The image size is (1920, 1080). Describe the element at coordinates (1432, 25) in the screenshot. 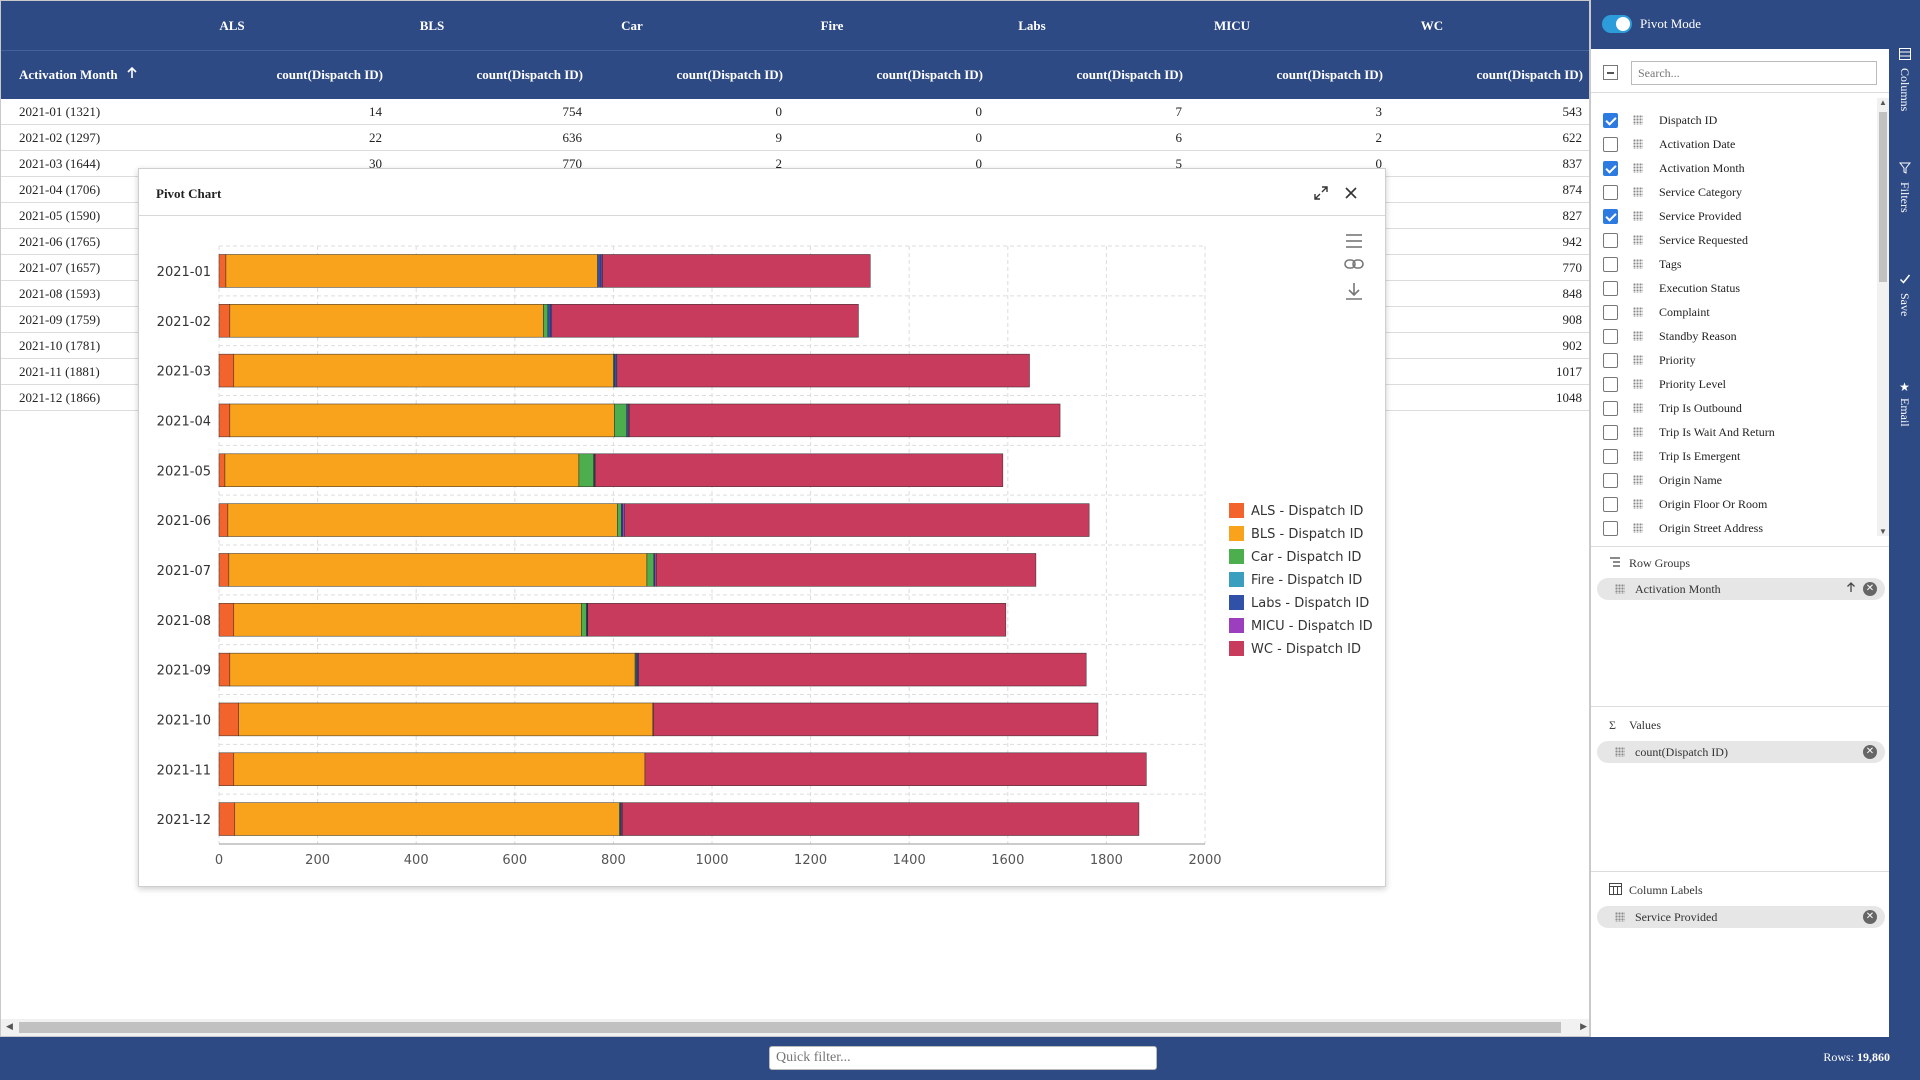

I see `column-group-header: WC` at that location.